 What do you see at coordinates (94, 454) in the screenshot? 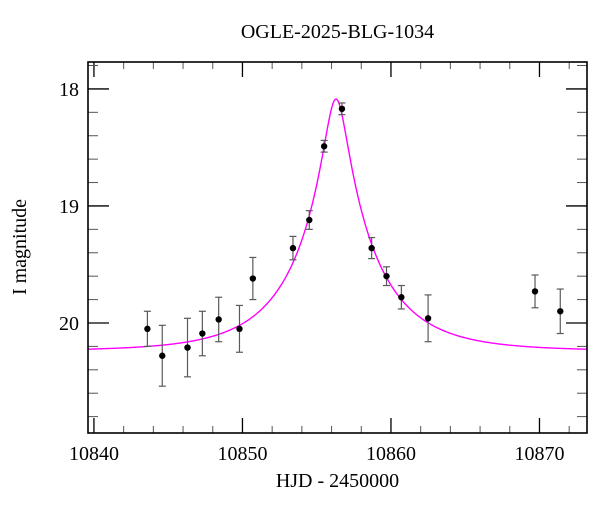
I see `x-tick-label: 10840` at bounding box center [94, 454].